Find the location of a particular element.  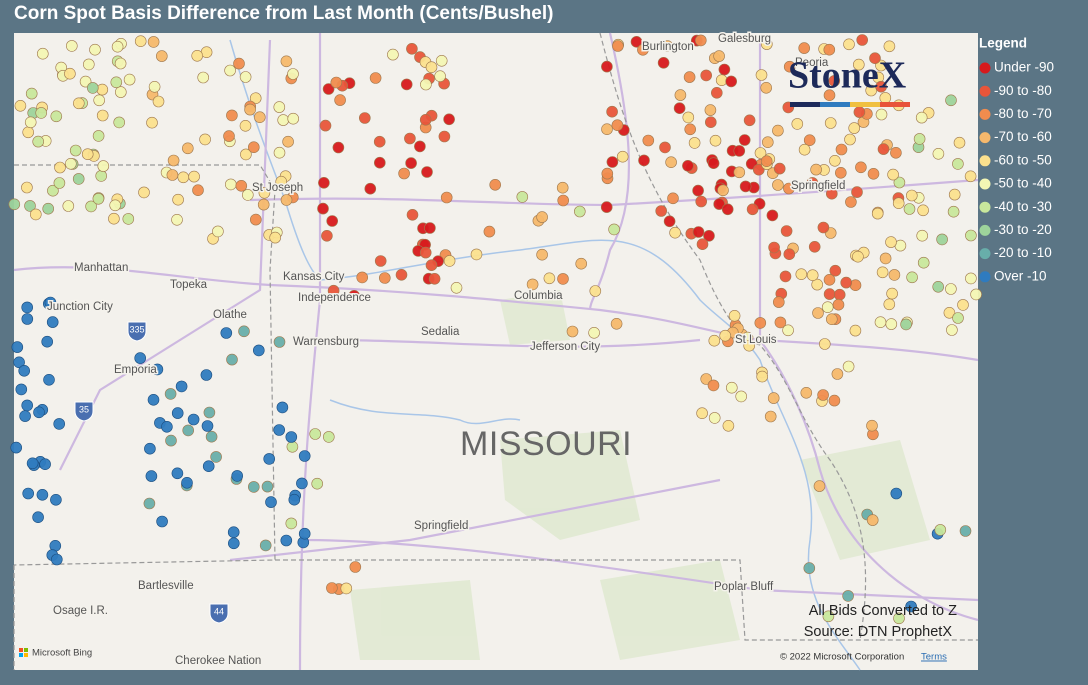

legend-item: -40 to -30 is located at coordinates (1015, 206).